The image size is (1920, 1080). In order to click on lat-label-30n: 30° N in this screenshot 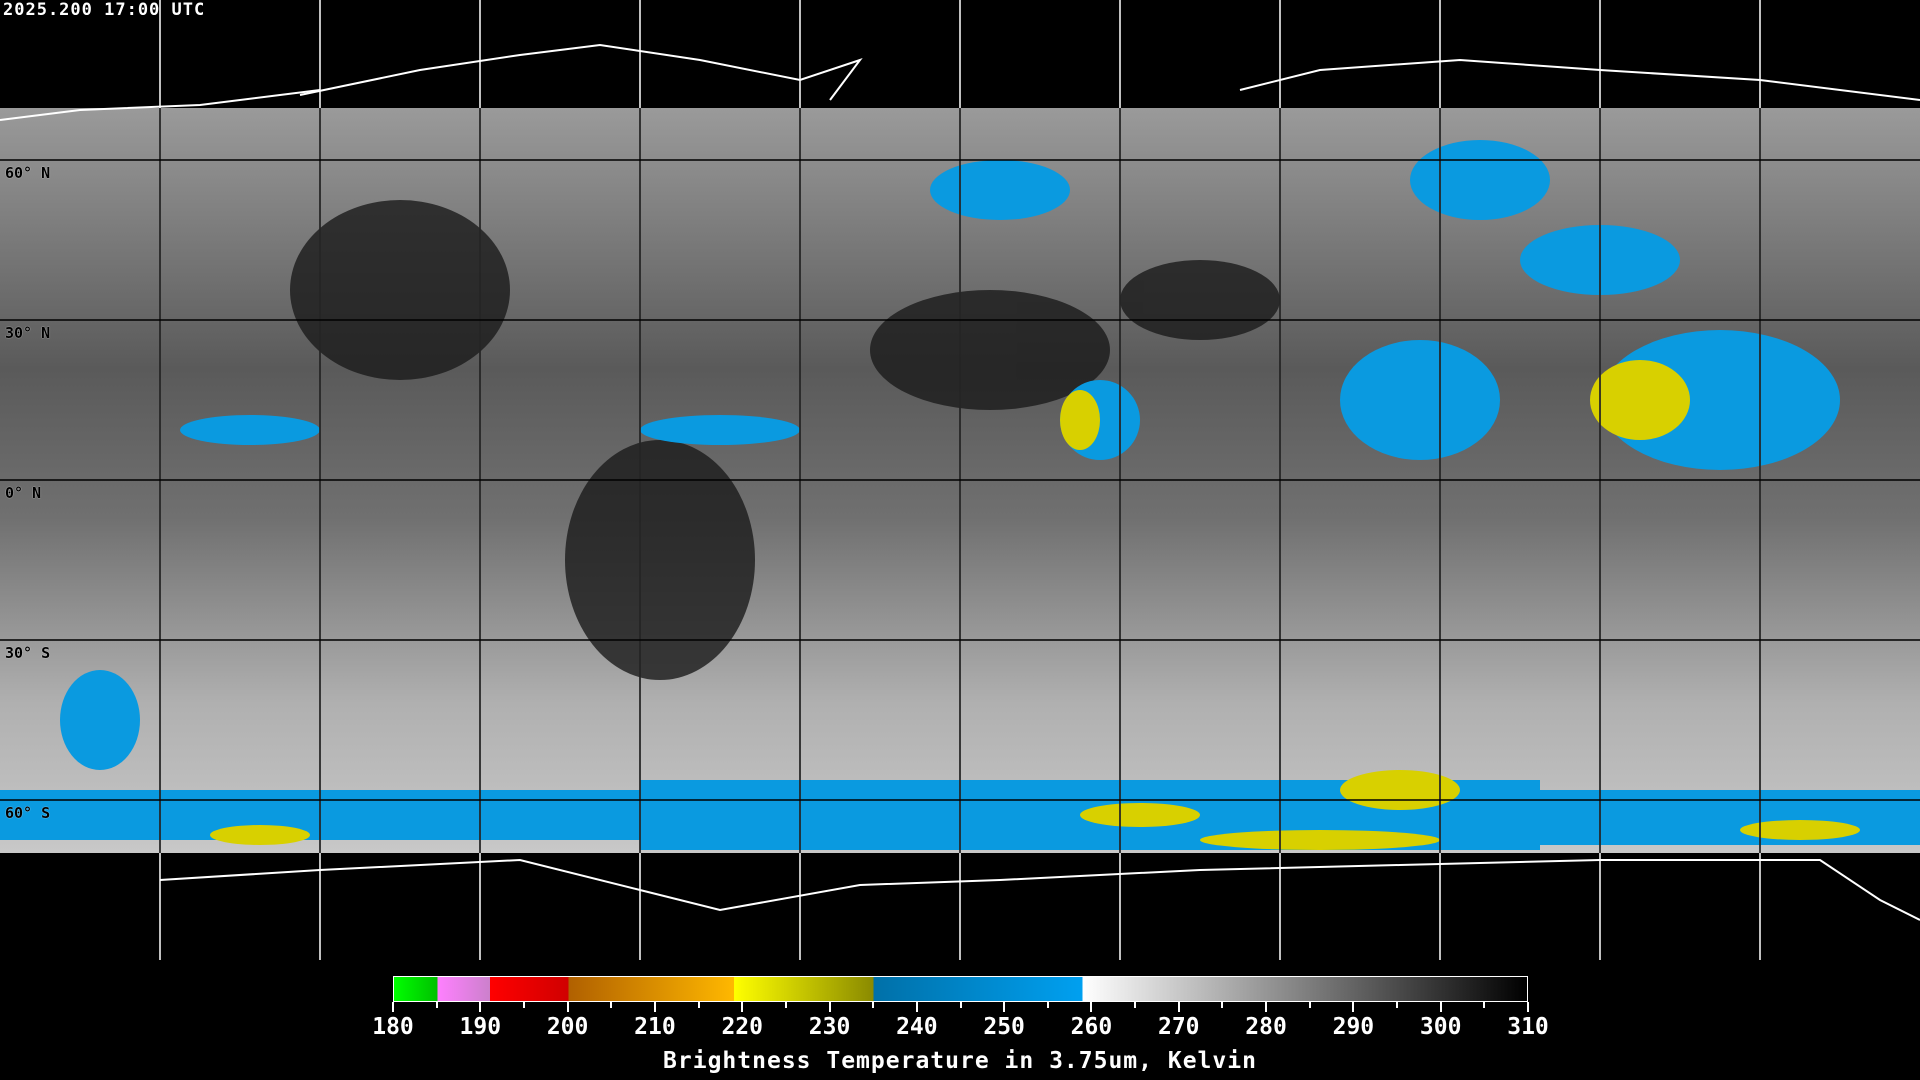, I will do `click(28, 333)`.